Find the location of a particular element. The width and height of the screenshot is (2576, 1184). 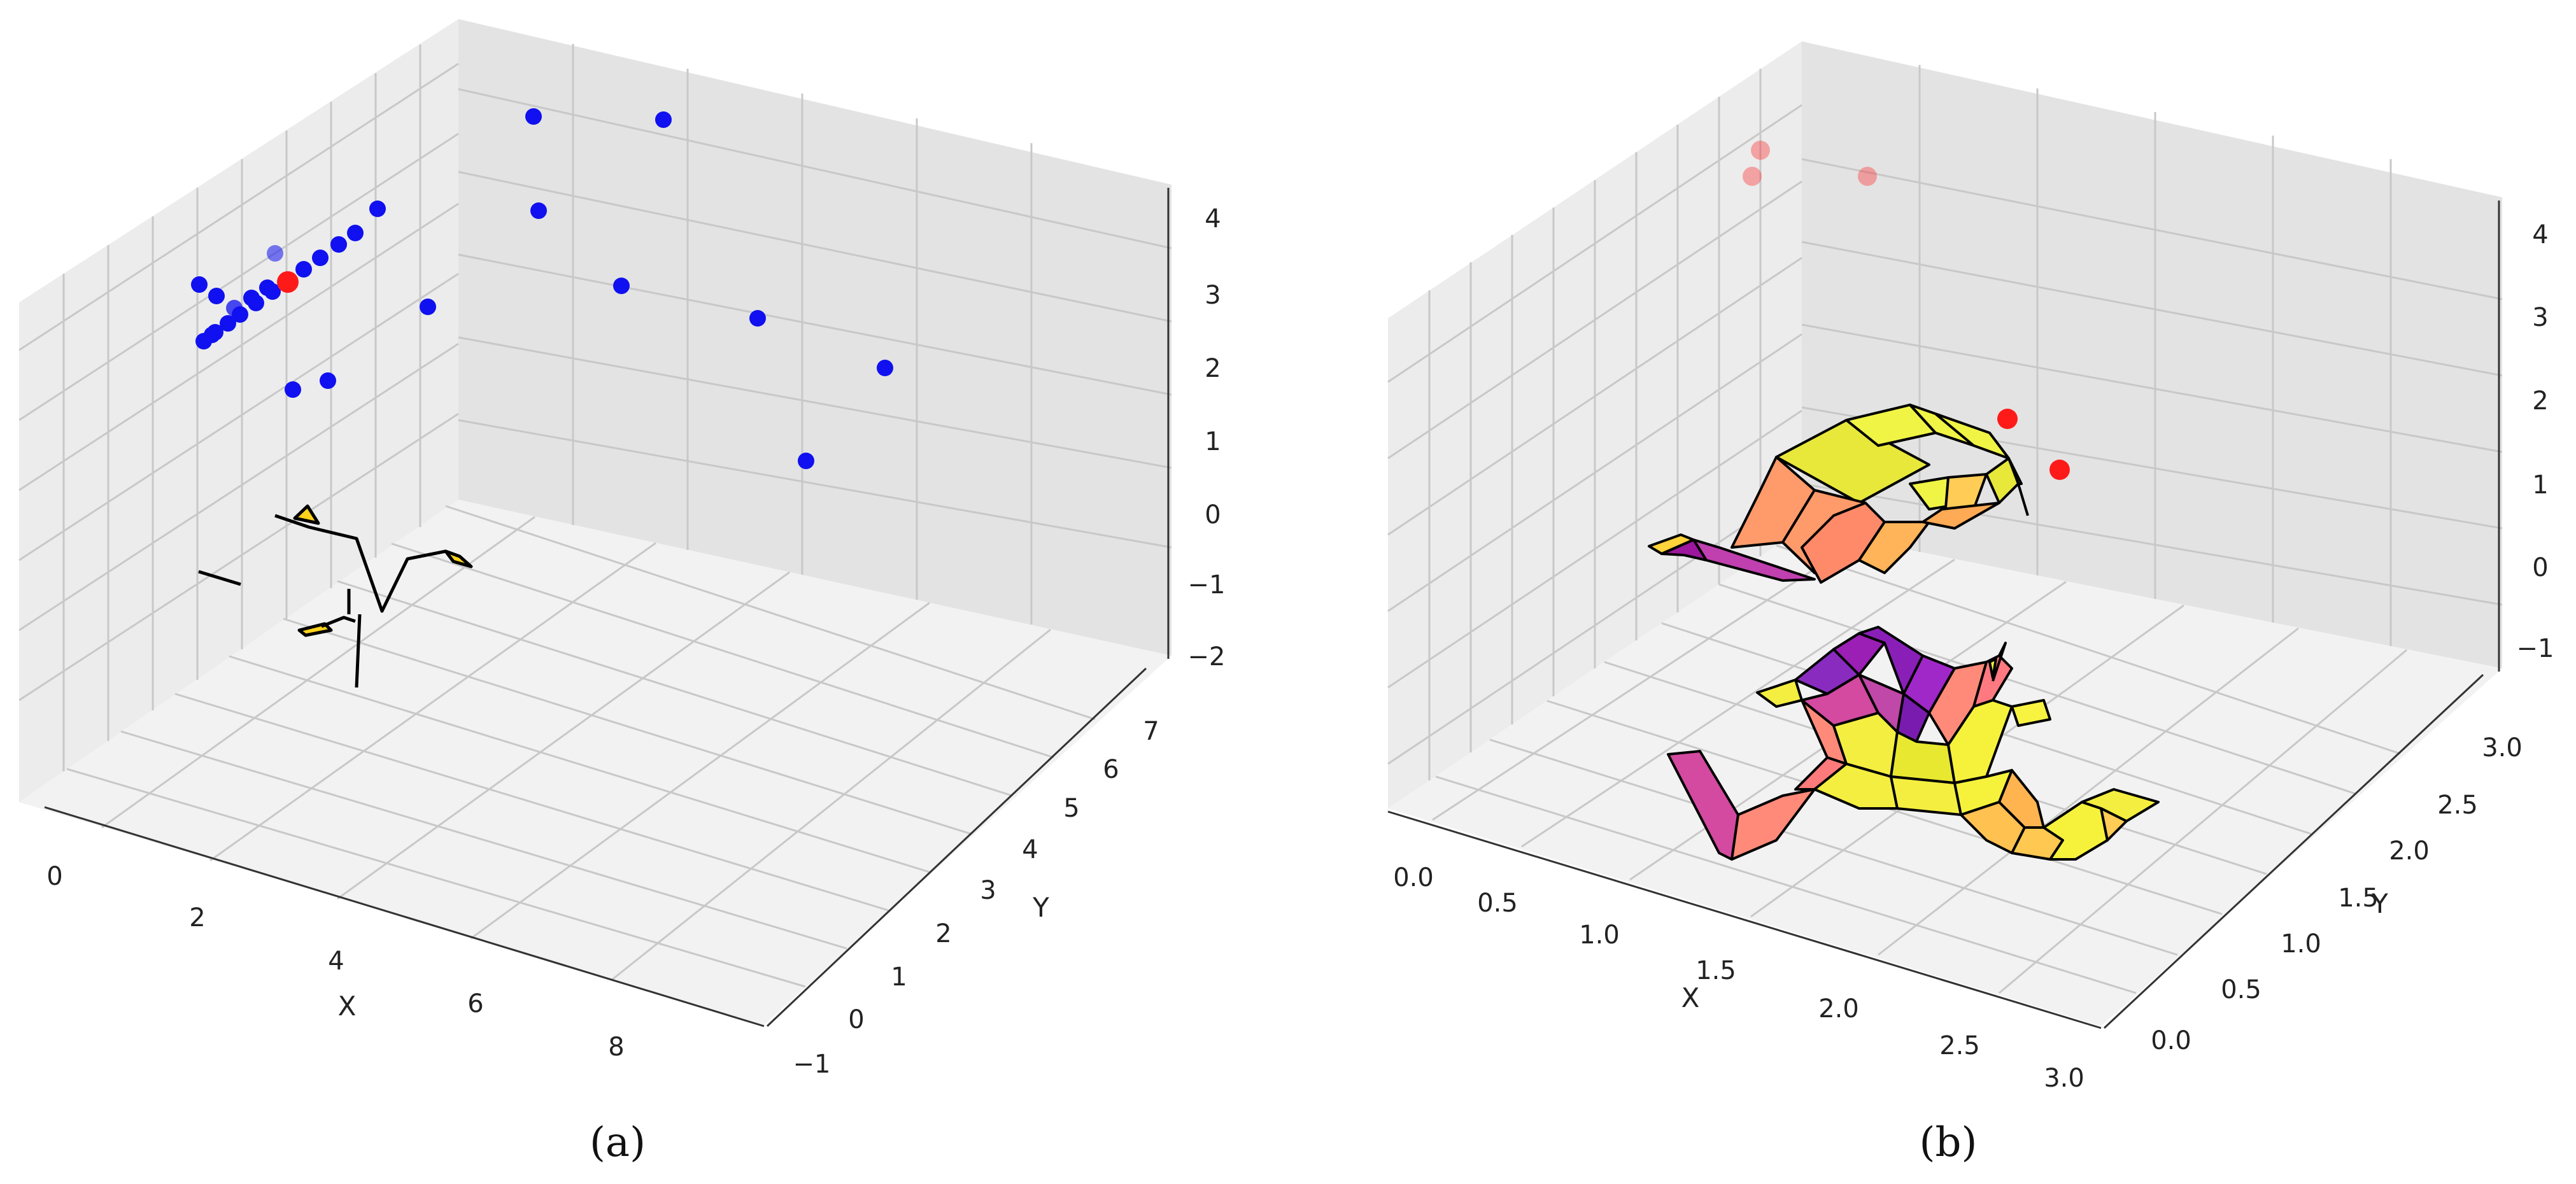

x-ticks-a: 0 2 4 6 8 is located at coordinates (335, 962).